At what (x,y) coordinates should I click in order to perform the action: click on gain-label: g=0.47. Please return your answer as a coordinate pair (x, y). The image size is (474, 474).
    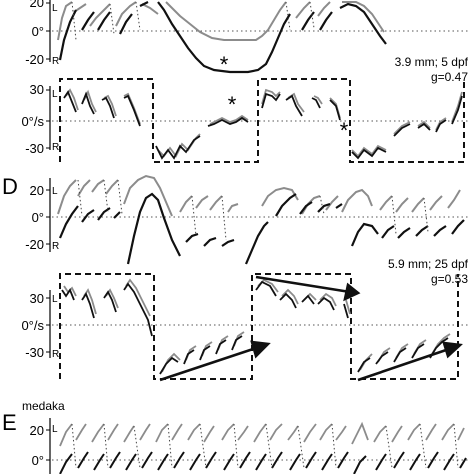
    Looking at the image, I should click on (449, 77).